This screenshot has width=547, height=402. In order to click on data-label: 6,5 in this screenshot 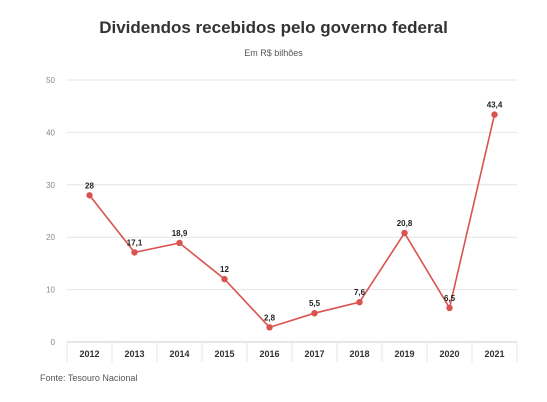, I will do `click(450, 298)`.